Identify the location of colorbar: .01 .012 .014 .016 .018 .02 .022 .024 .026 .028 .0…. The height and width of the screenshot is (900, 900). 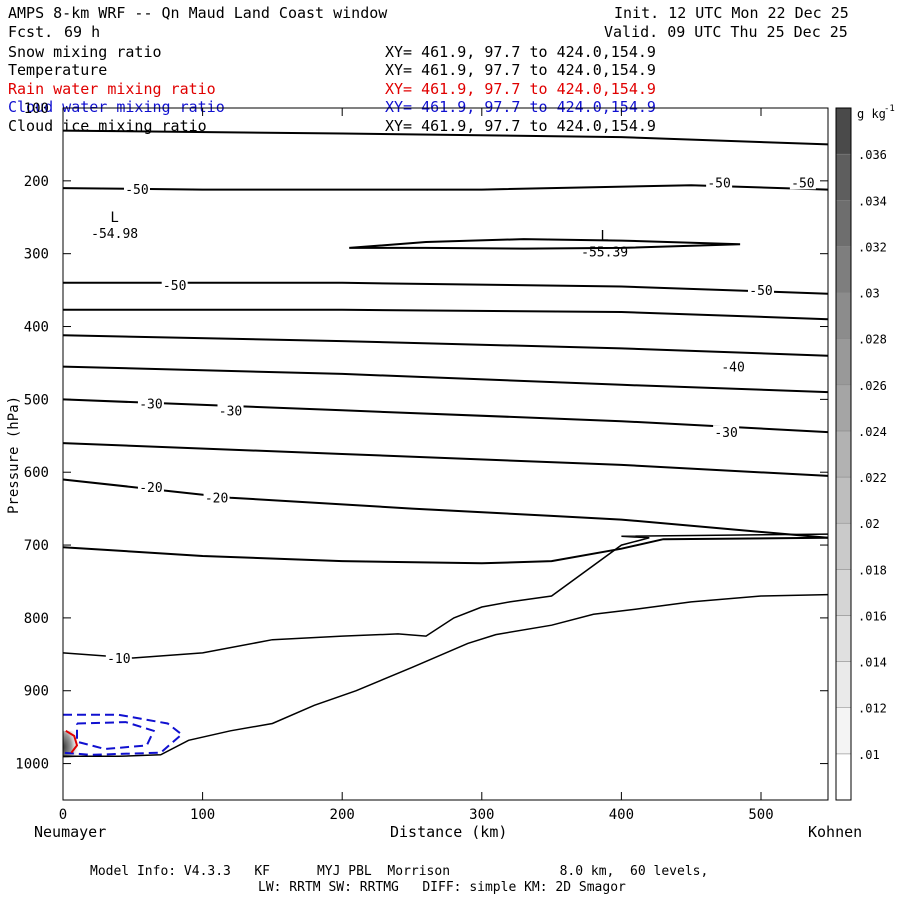
(865, 452).